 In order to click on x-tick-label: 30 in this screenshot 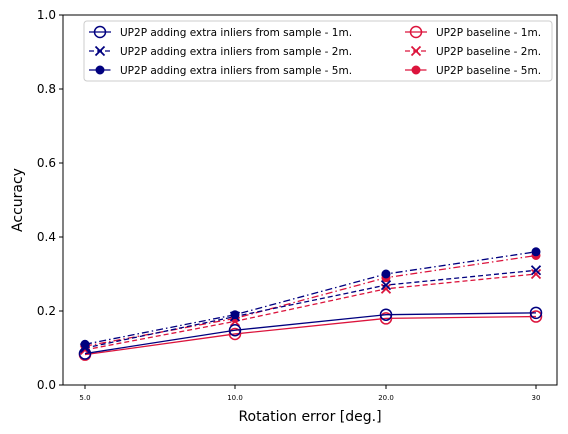, I will do `click(536, 398)`.